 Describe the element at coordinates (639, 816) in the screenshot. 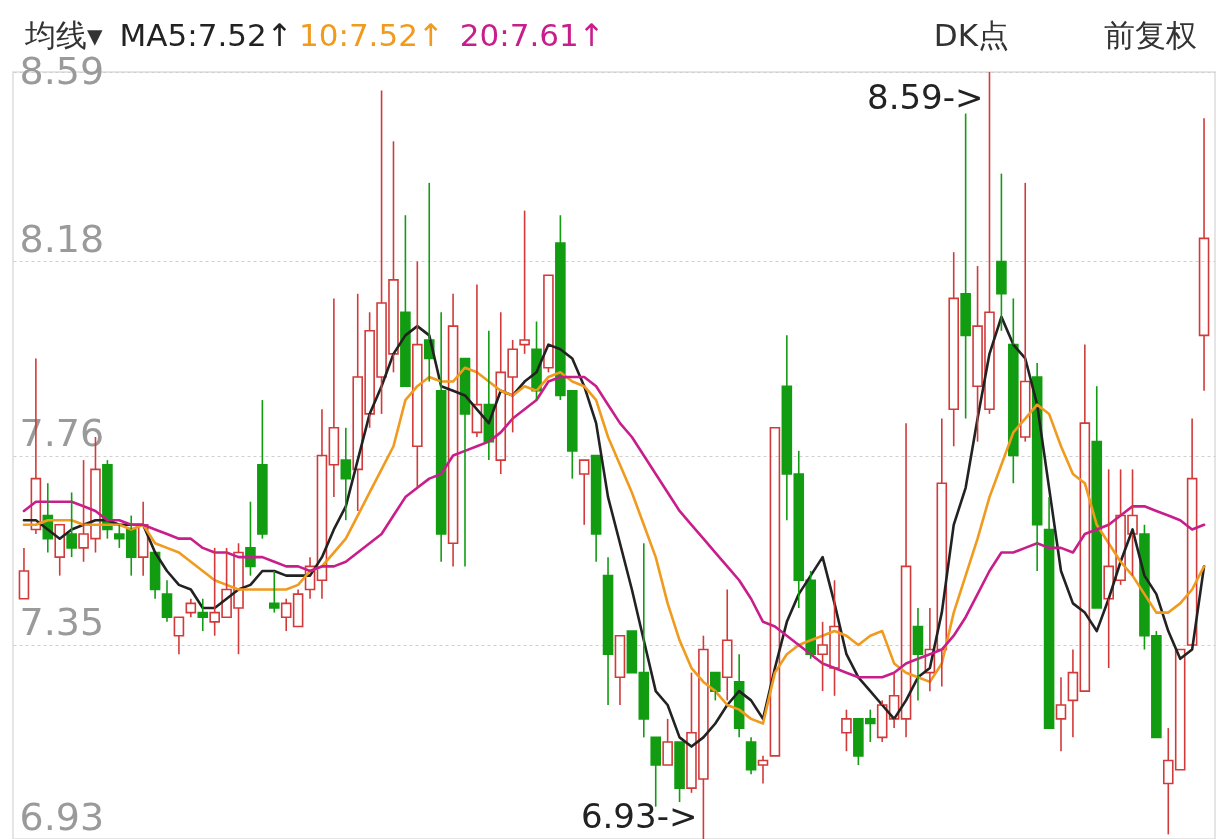

I see `annotation: 6.93->` at that location.